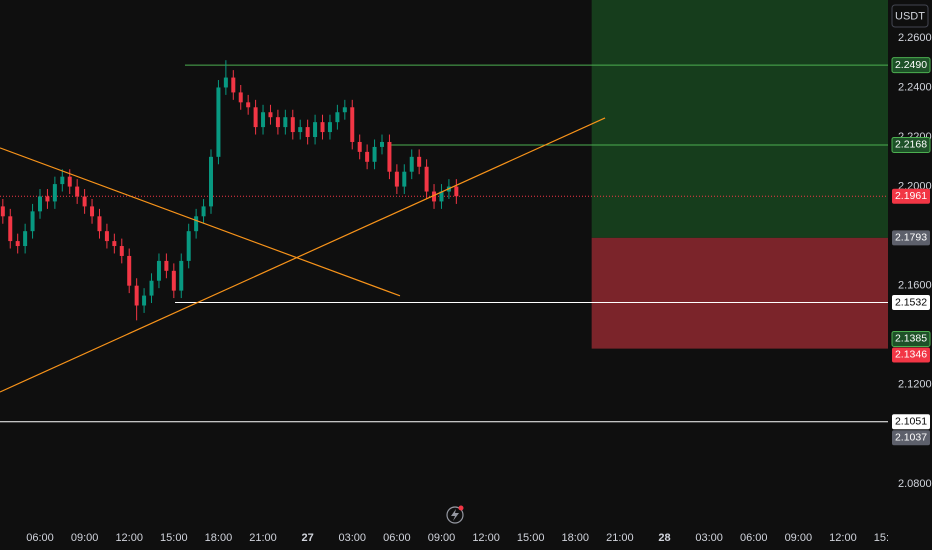  Describe the element at coordinates (308, 538) in the screenshot. I see `x-tick-label: 27` at that location.